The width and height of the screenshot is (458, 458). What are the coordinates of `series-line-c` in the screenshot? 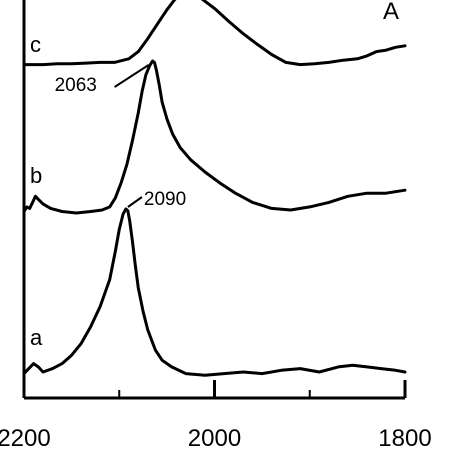 It's located at (214, 33).